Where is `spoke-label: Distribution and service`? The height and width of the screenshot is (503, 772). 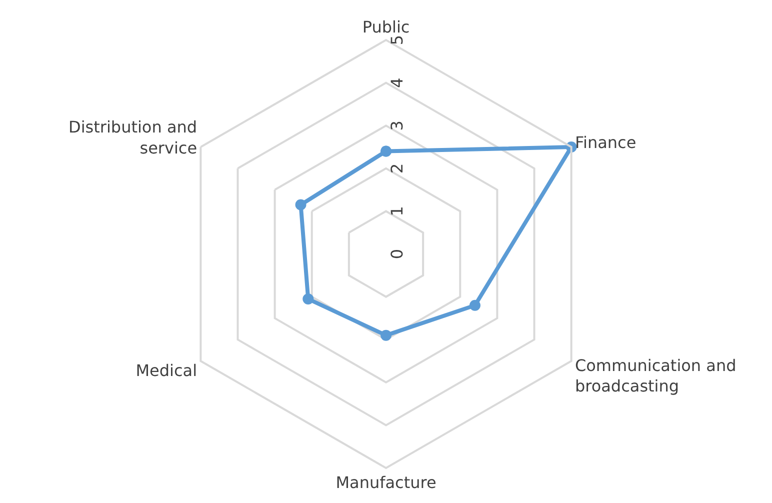
spoke-label: Distribution and service is located at coordinates (133, 138).